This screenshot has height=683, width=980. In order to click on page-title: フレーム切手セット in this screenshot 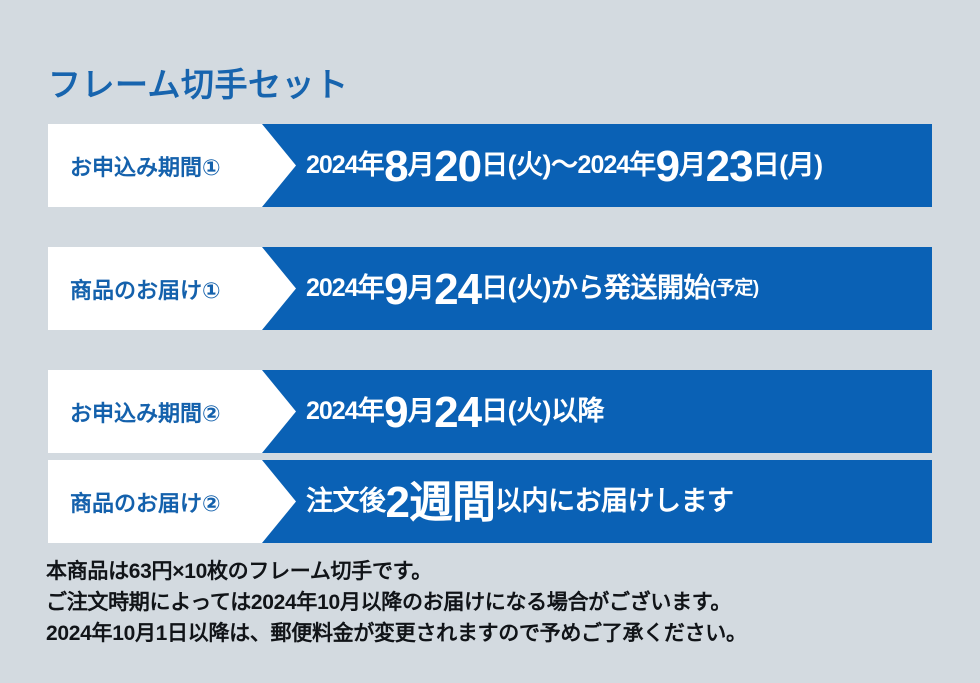, I will do `click(198, 84)`.